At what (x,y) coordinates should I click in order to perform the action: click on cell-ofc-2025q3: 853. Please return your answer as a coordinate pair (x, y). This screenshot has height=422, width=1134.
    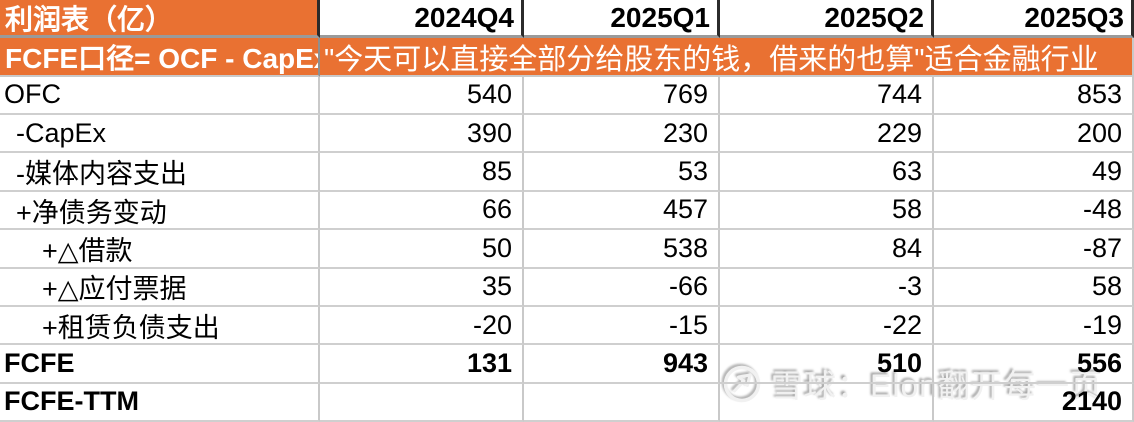
    Looking at the image, I should click on (1034, 96).